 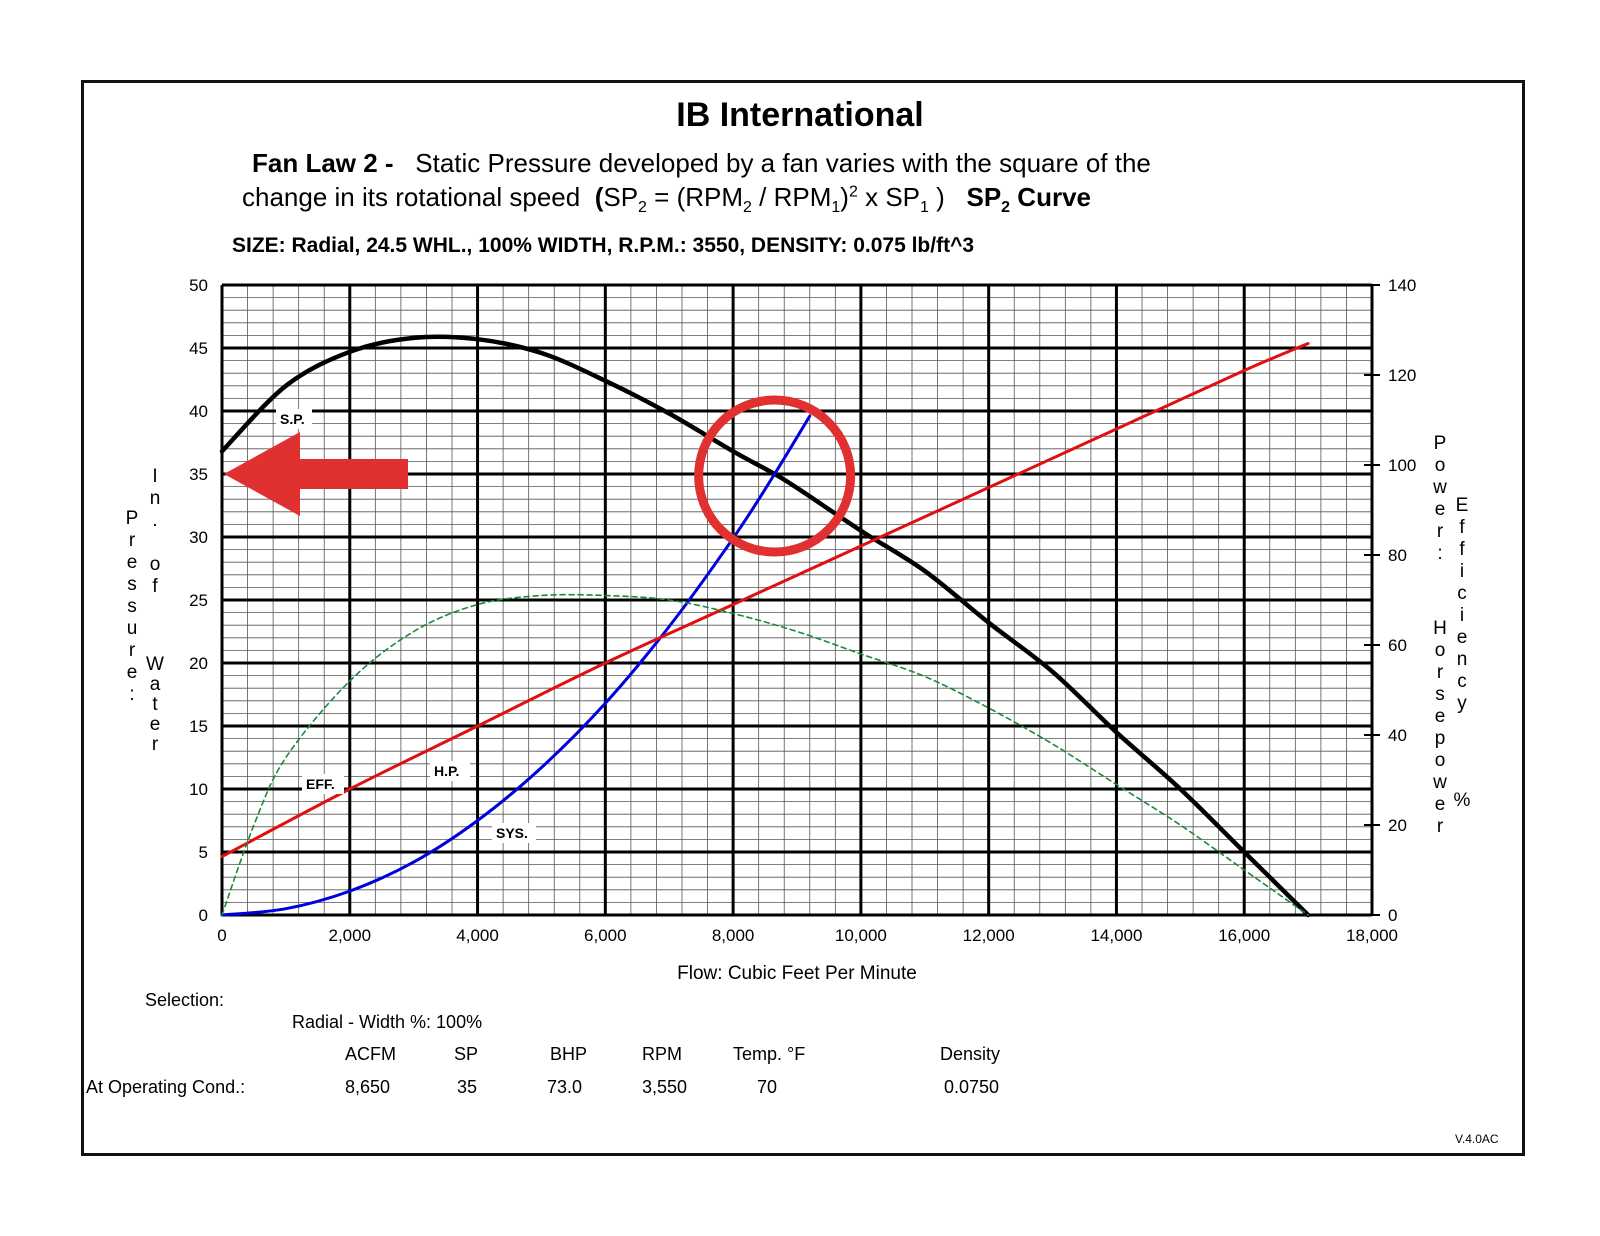 What do you see at coordinates (198, 600) in the screenshot?
I see `y-tick-label-left: 25` at bounding box center [198, 600].